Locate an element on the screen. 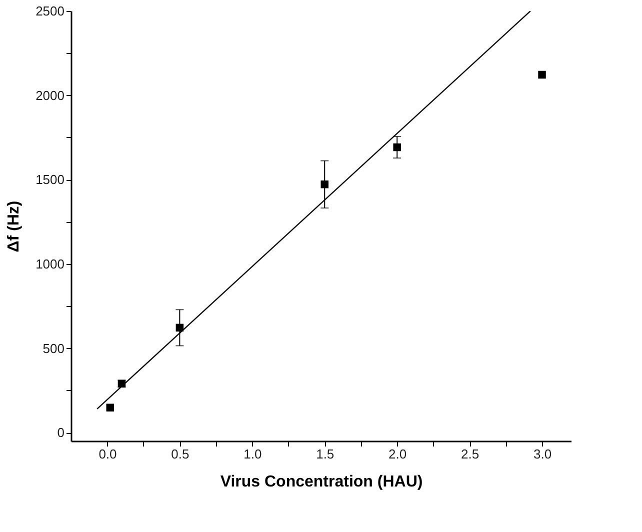 The height and width of the screenshot is (532, 642). x-axis-title: Virus Concentration (HAU) is located at coordinates (321, 482).